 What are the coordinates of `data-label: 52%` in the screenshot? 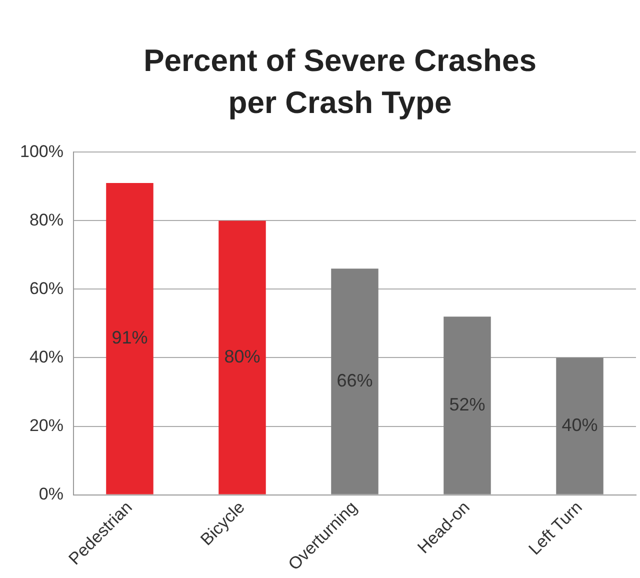 It's located at (467, 404).